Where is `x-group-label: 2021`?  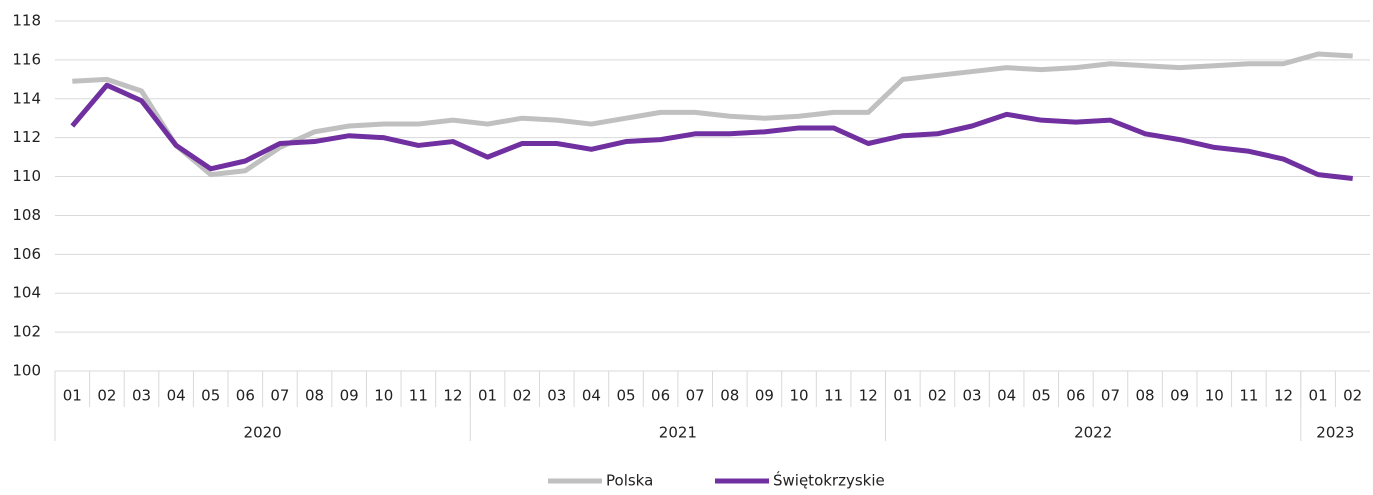 x-group-label: 2021 is located at coordinates (678, 433).